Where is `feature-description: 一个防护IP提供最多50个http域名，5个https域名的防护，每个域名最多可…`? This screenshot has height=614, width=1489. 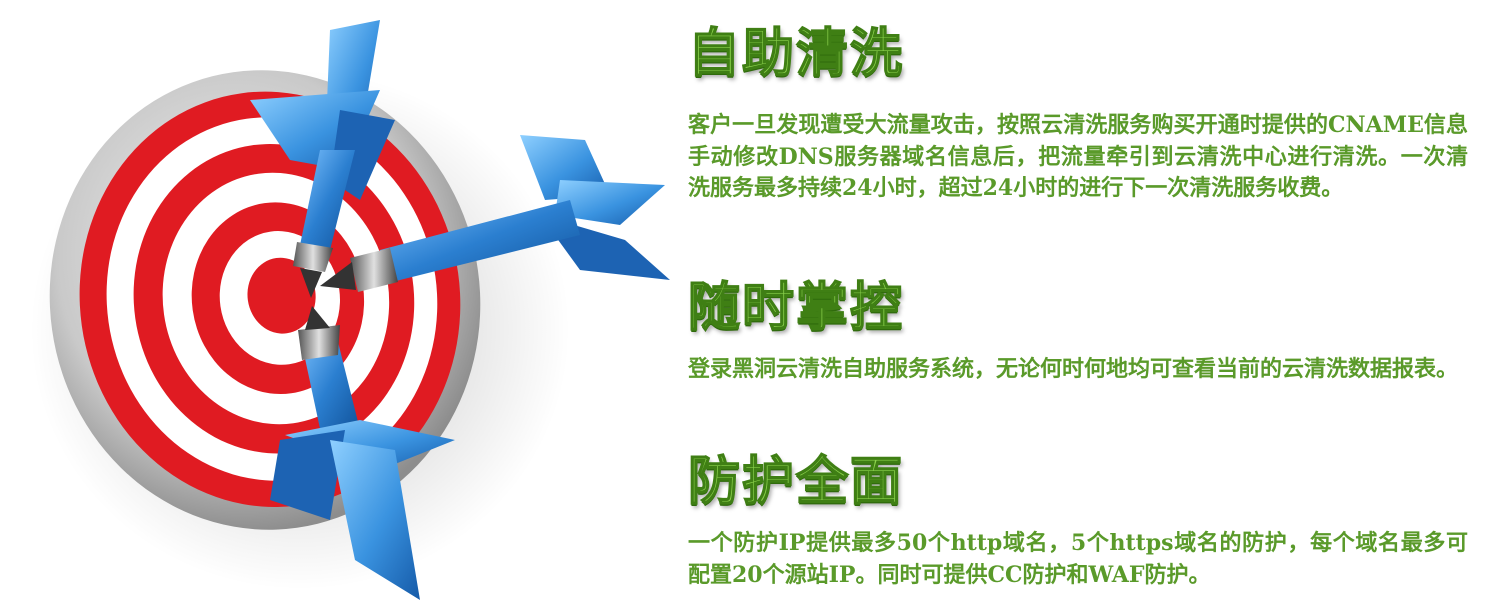 feature-description: 一个防护IP提供最多50个http域名，5个https域名的防护，每个域名最多可… is located at coordinates (1078, 559).